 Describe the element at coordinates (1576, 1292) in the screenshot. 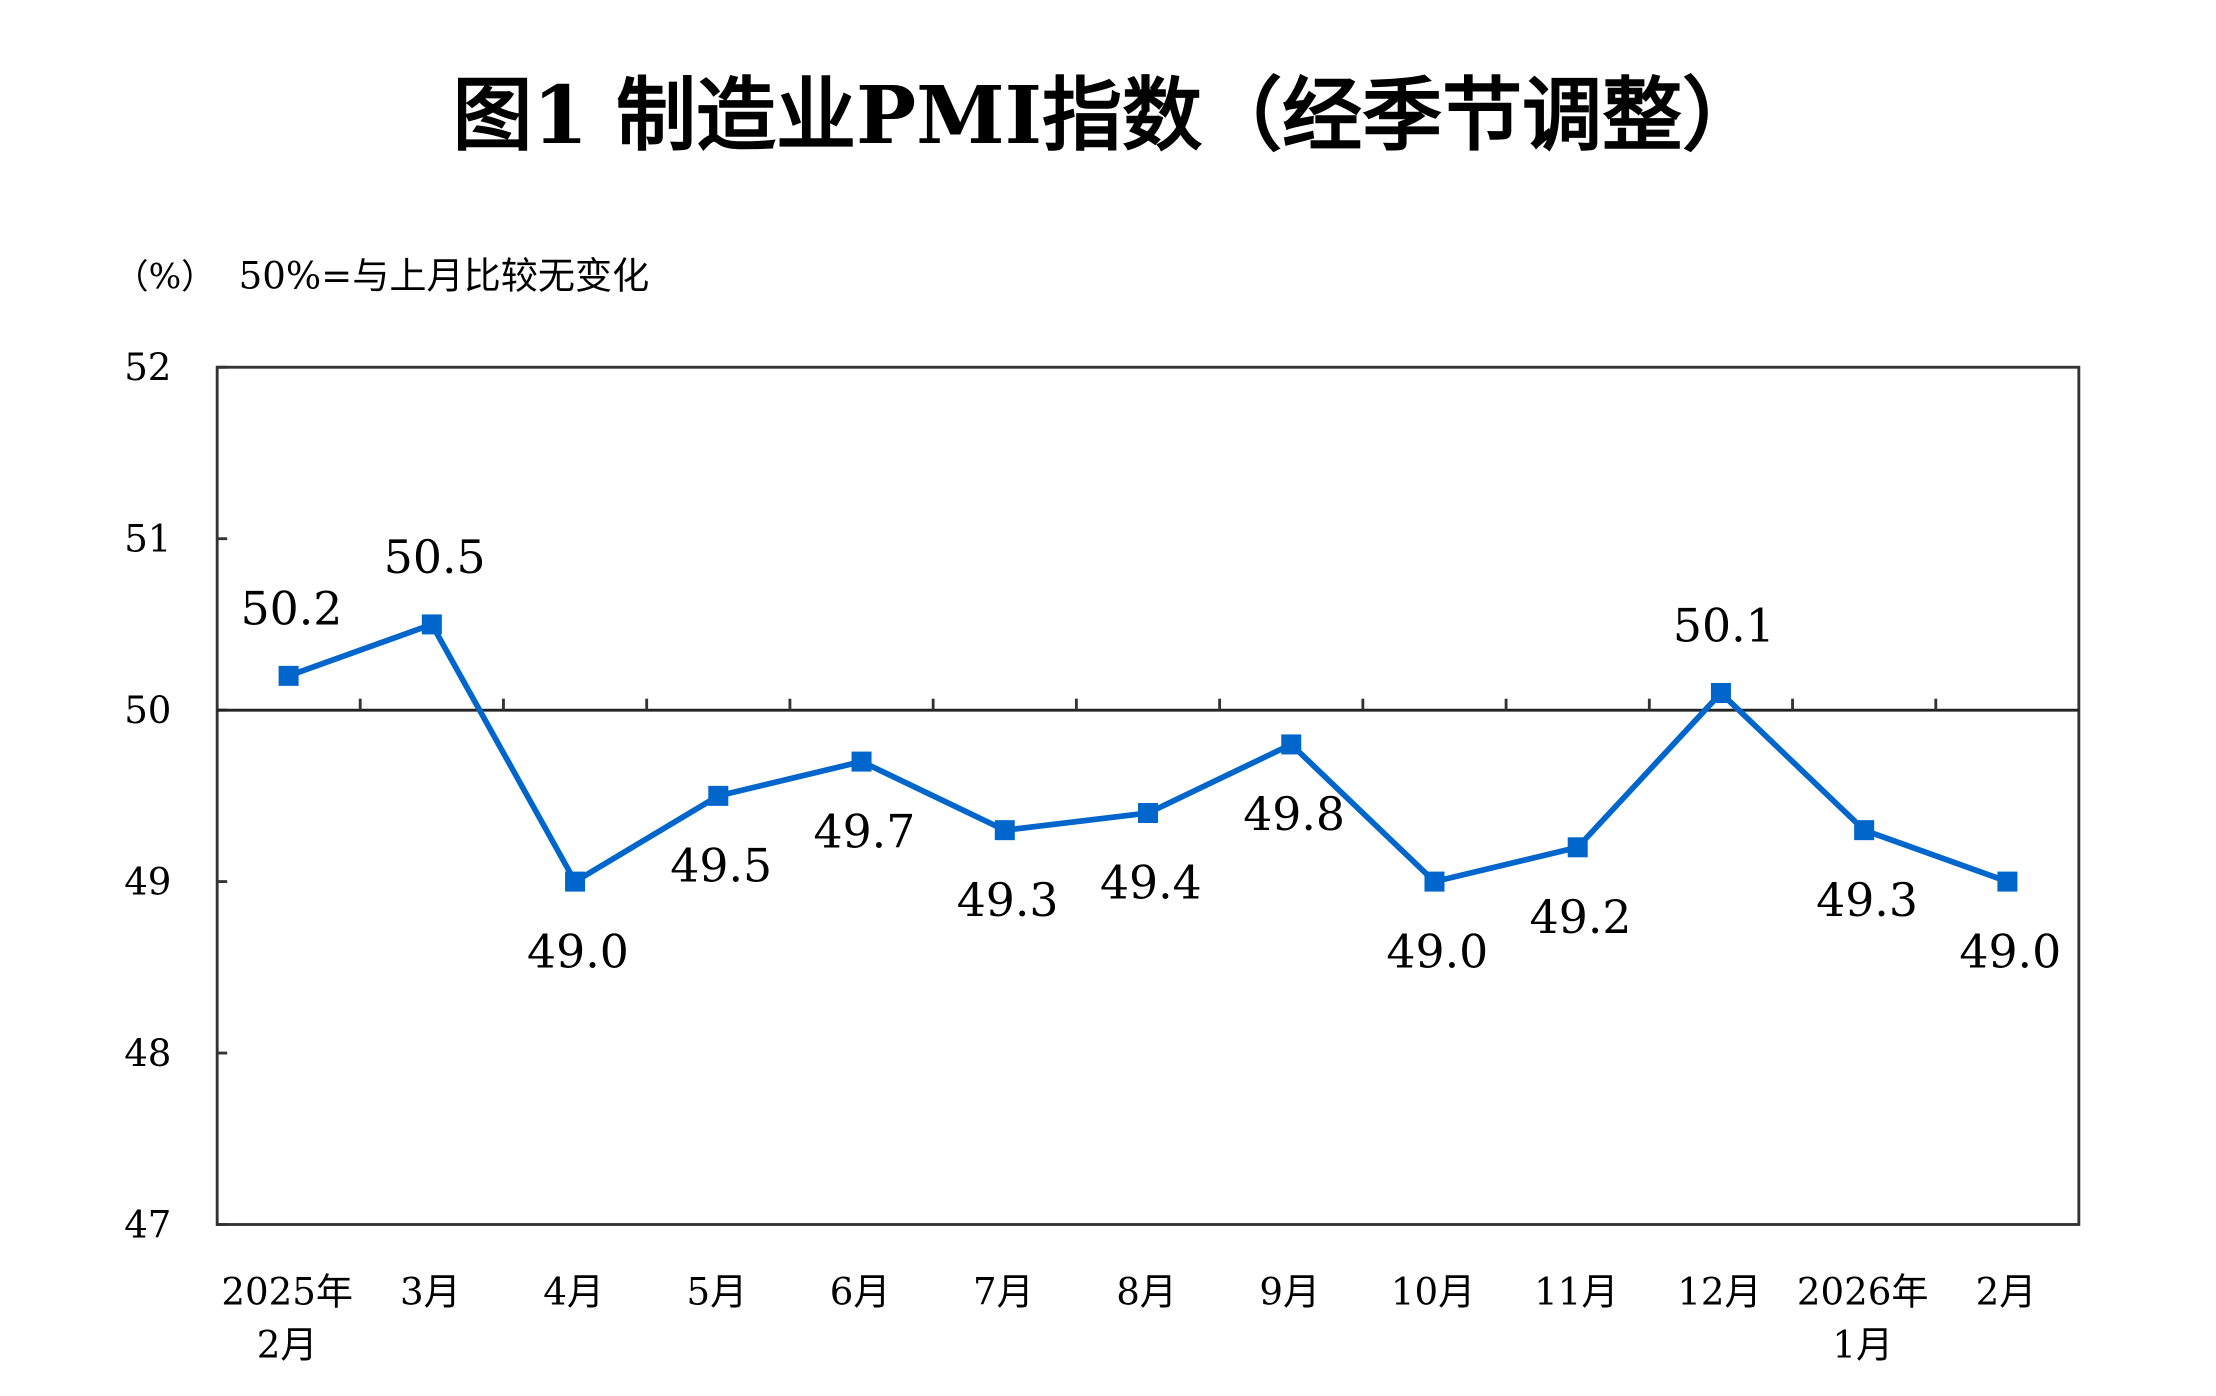

I see `x-tick-label: 11月` at that location.